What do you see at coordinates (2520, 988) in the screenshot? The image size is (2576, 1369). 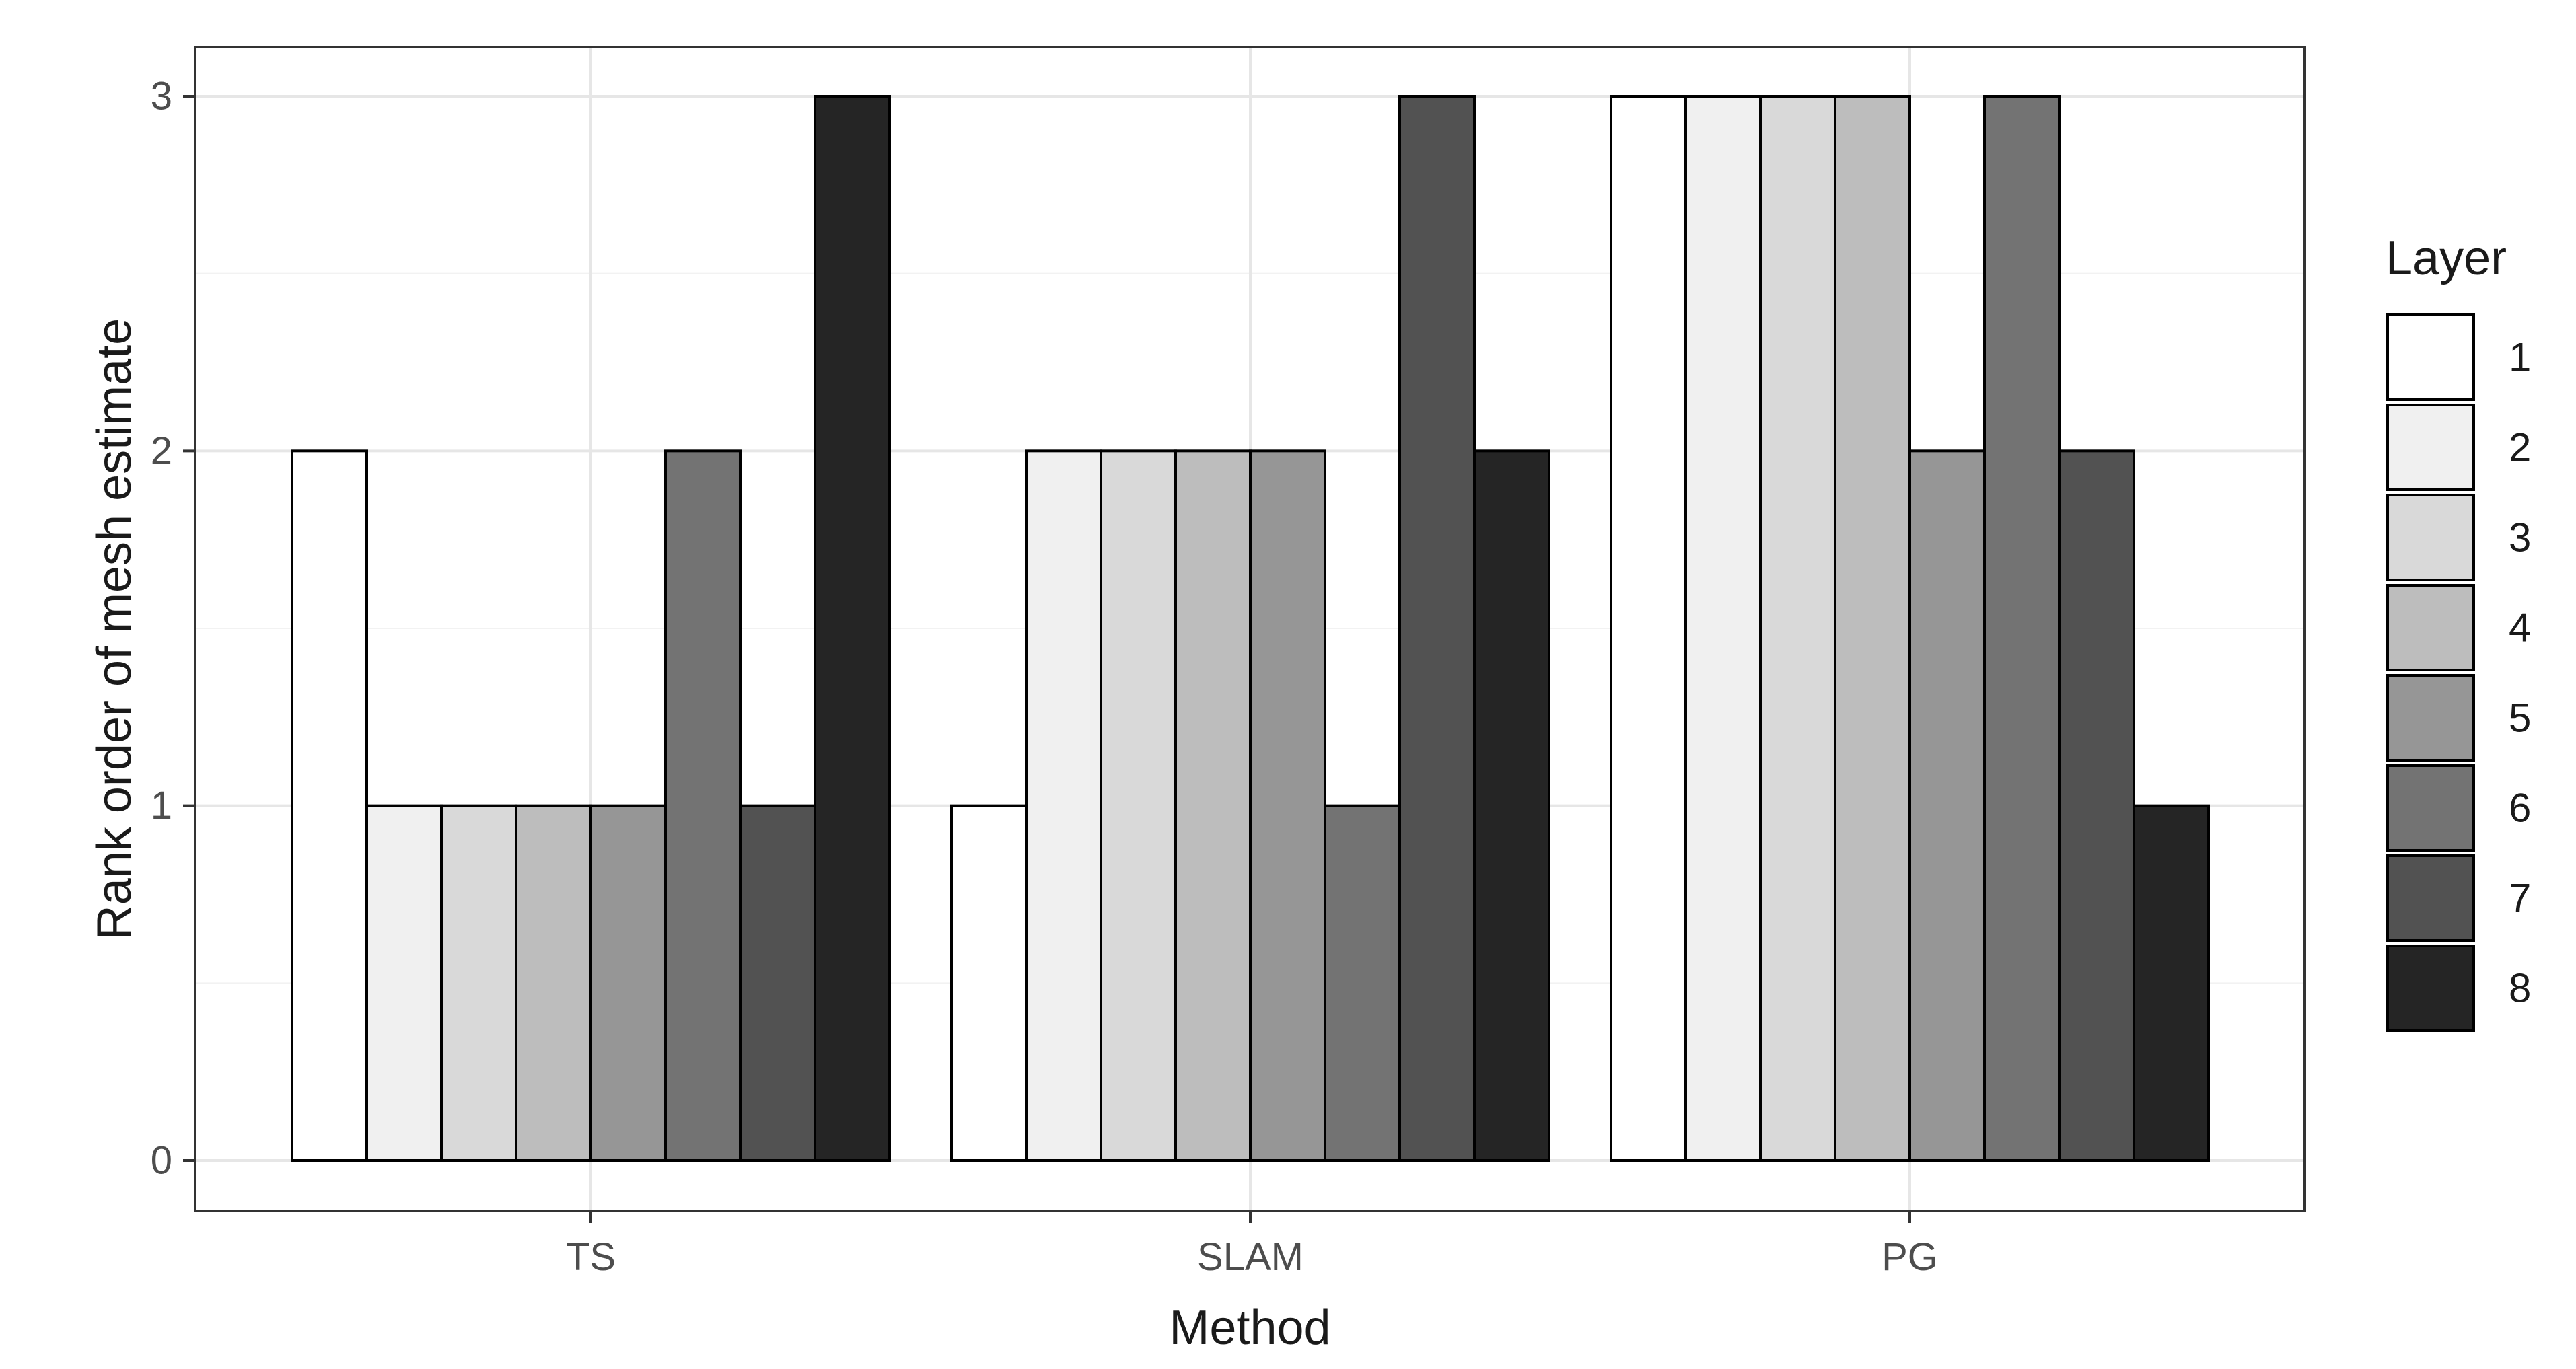 I see `legend-label-8: 8` at bounding box center [2520, 988].